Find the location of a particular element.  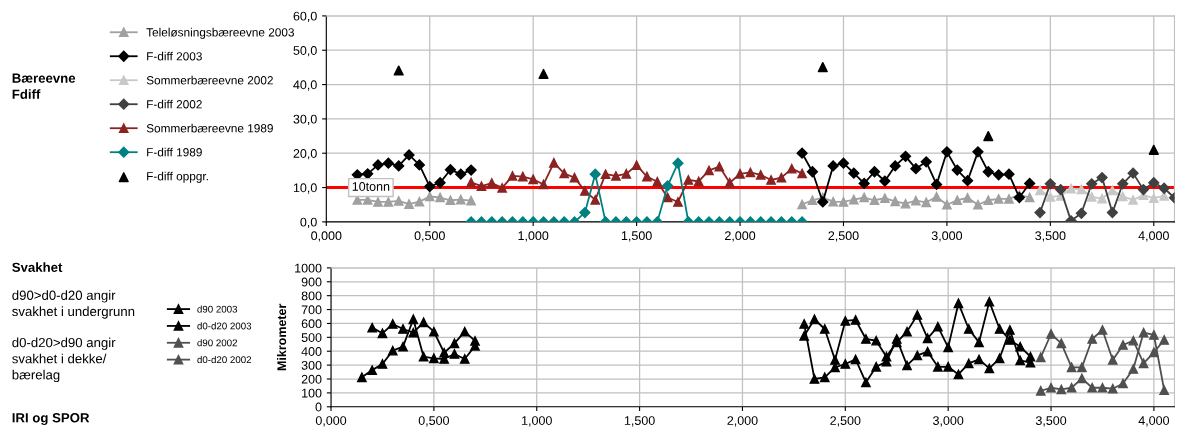

y-tick-label: 400 is located at coordinates (311, 351).